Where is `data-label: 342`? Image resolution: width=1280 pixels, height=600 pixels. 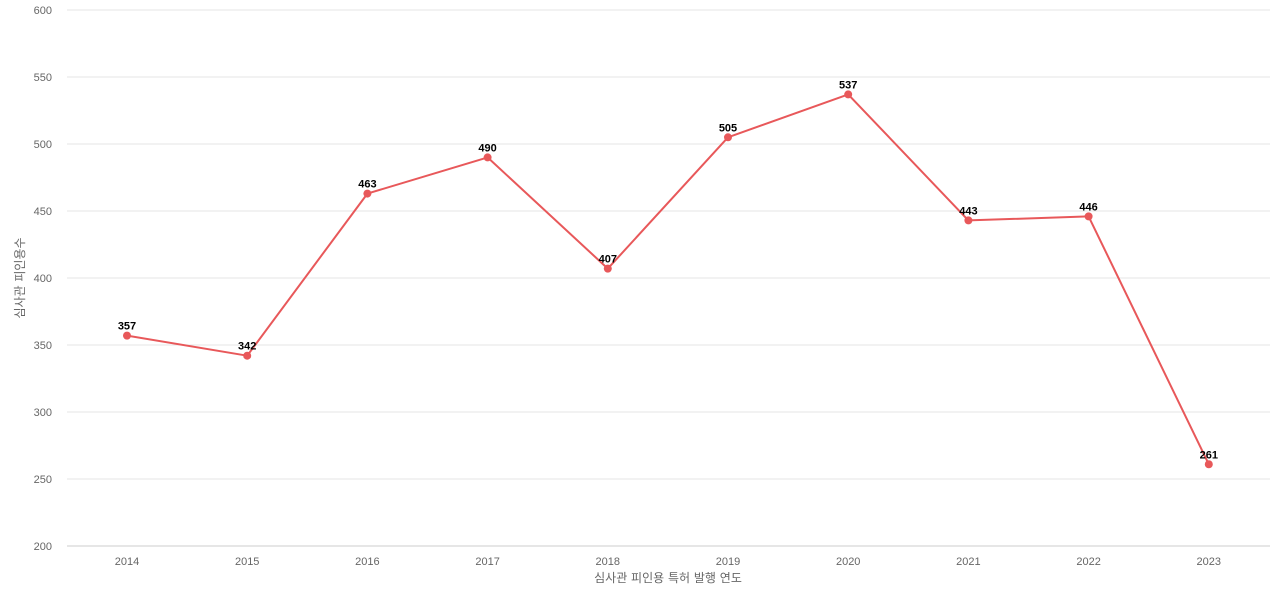
data-label: 342 is located at coordinates (247, 347).